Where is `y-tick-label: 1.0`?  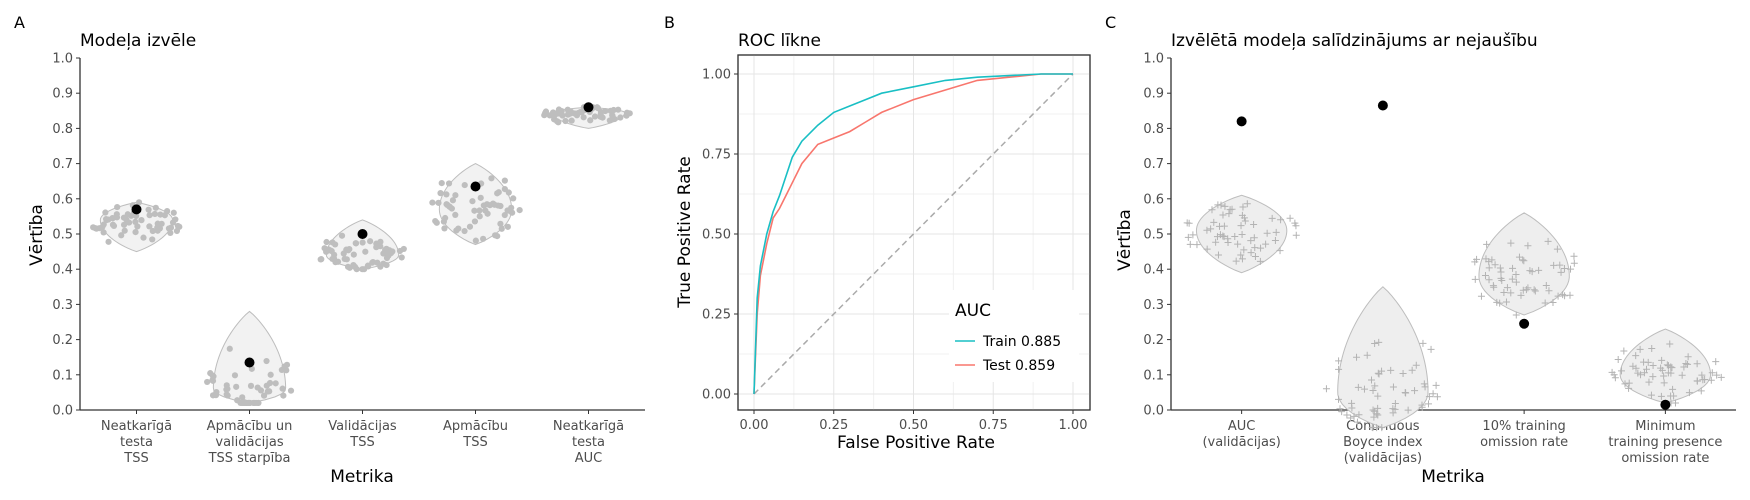 y-tick-label: 1.0 is located at coordinates (1153, 59).